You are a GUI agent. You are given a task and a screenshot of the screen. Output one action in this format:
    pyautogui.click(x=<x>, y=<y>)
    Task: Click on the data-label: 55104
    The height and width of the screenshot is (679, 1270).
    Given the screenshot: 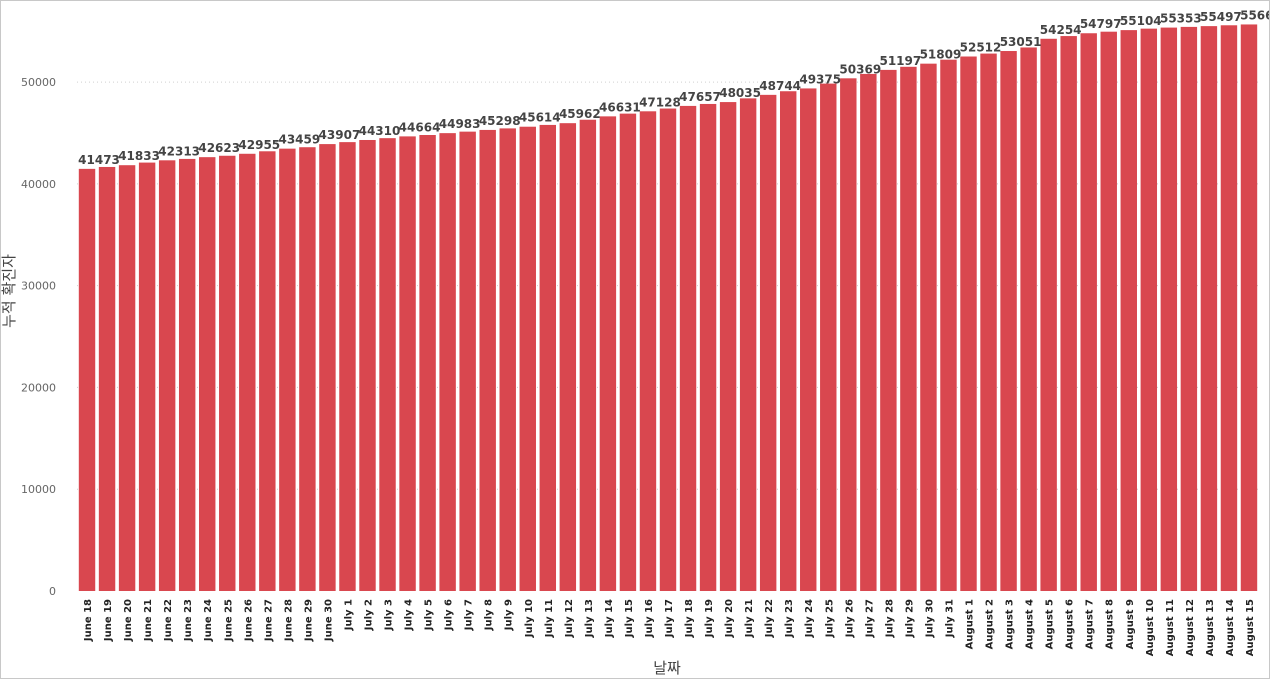 What is the action you would take?
    pyautogui.click(x=1141, y=21)
    